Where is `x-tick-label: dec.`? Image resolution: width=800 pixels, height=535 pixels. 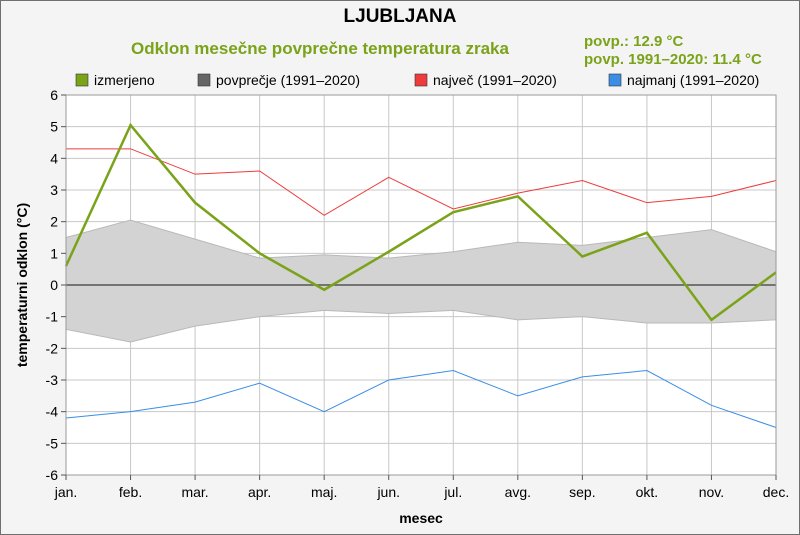
x-tick-label: dec. is located at coordinates (776, 492).